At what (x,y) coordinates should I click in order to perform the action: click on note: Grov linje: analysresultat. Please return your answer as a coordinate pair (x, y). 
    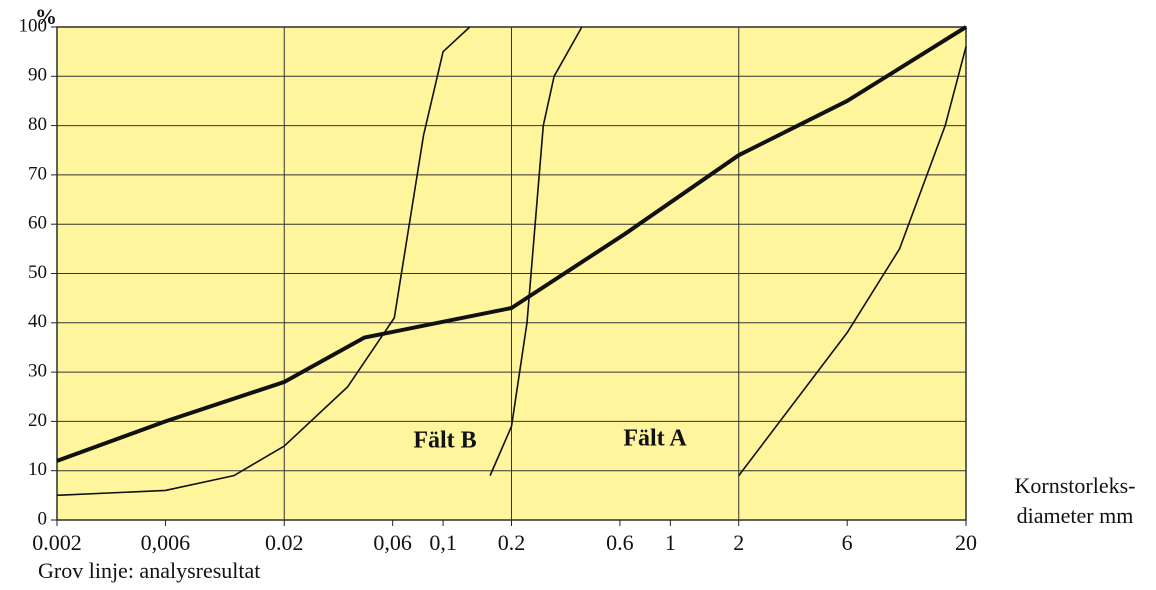
    Looking at the image, I should click on (149, 570).